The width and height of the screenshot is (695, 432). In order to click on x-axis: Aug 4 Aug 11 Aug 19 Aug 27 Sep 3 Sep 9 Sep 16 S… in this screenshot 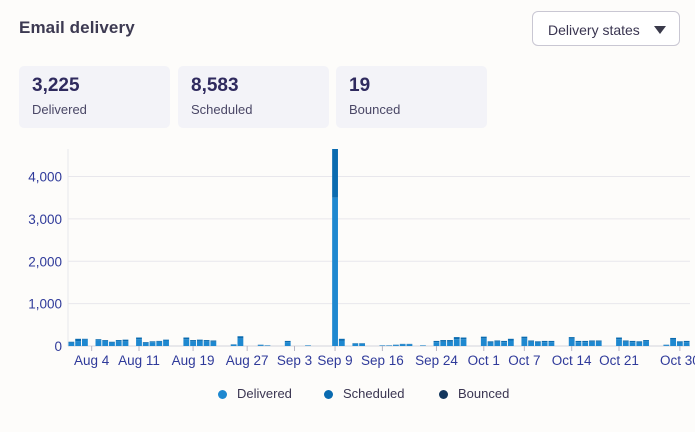, I will do `click(384, 357)`.